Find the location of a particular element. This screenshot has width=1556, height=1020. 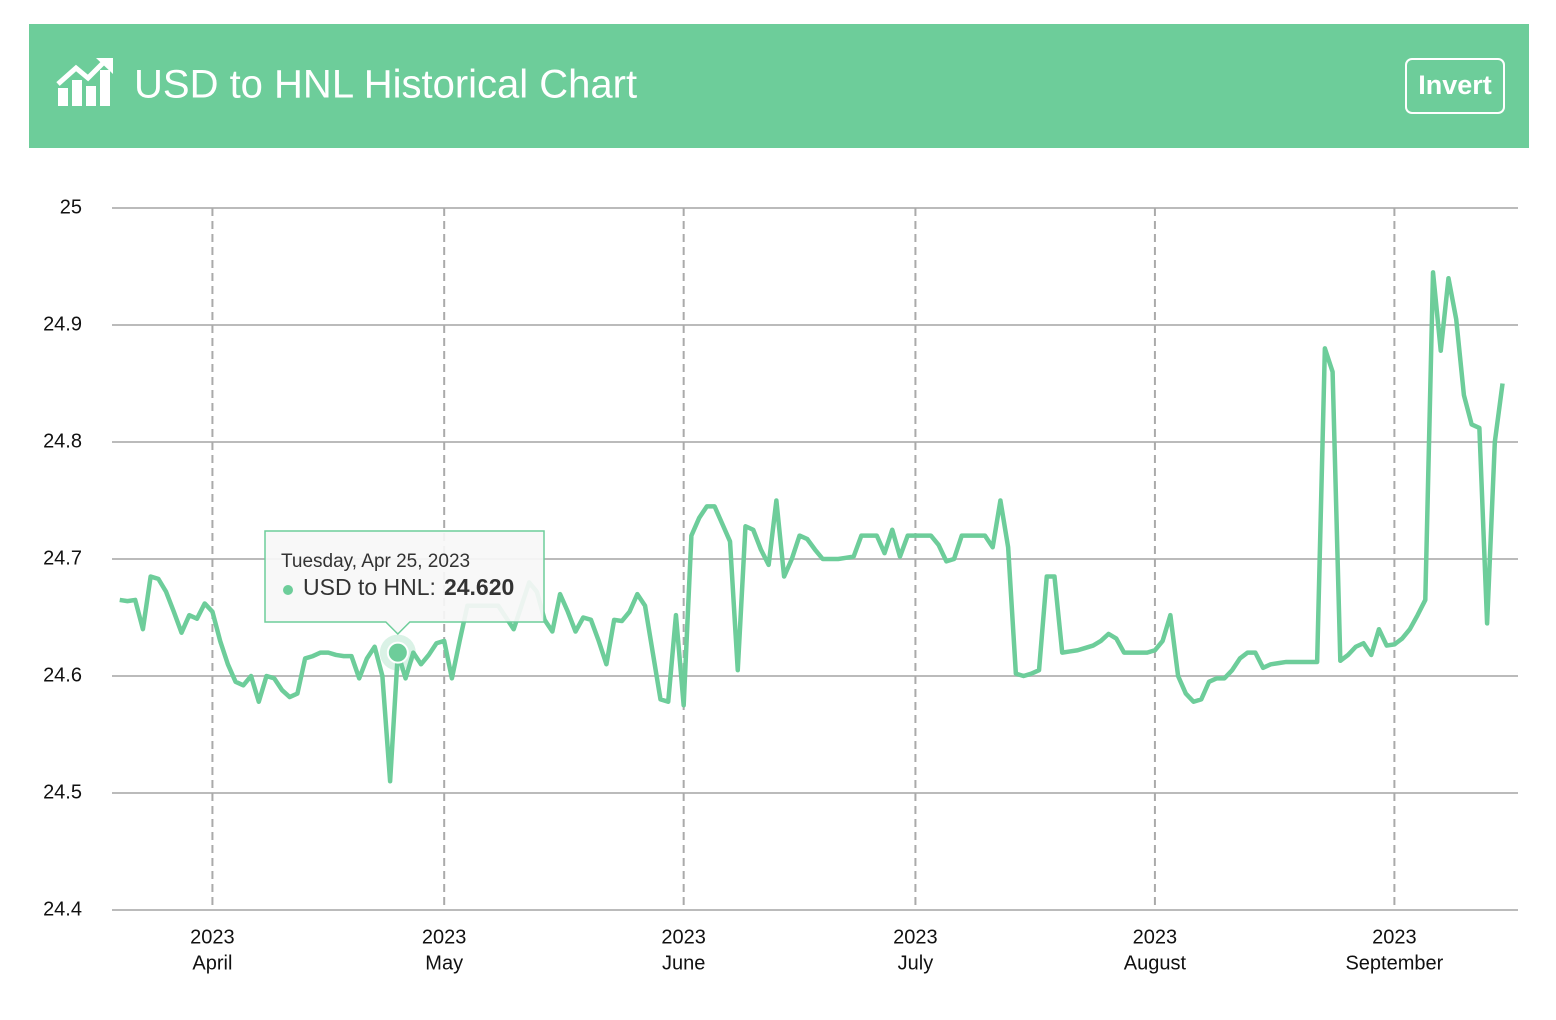

tooltip-swatch is located at coordinates (288, 590).